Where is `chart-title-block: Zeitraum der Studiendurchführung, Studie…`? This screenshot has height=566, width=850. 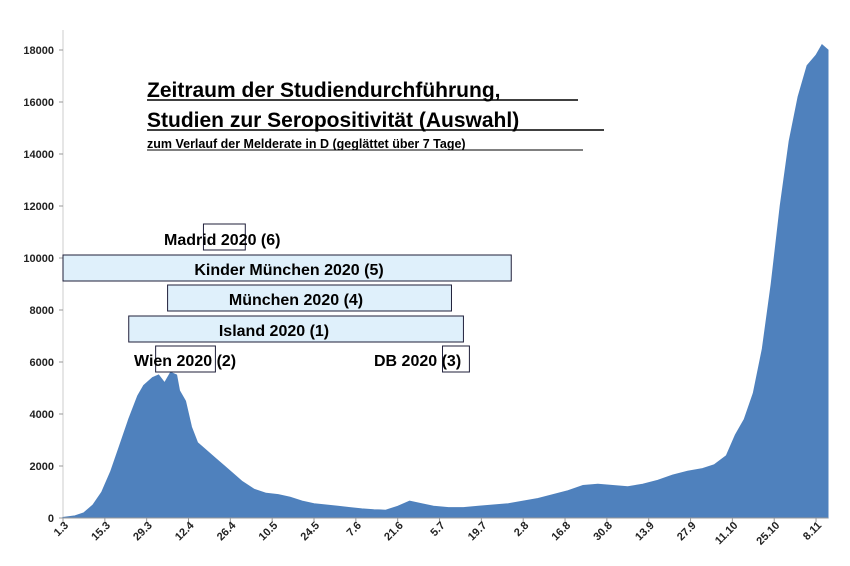
chart-title-block: Zeitraum der Studiendurchführung, Studie… is located at coordinates (375, 115).